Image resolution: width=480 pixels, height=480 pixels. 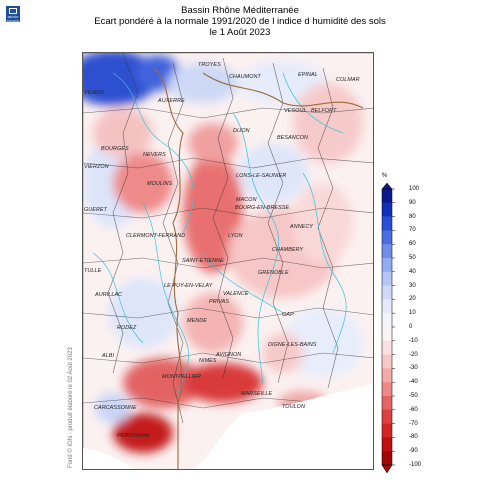 I want to click on legend-tick-label: -30, so click(x=413, y=368).